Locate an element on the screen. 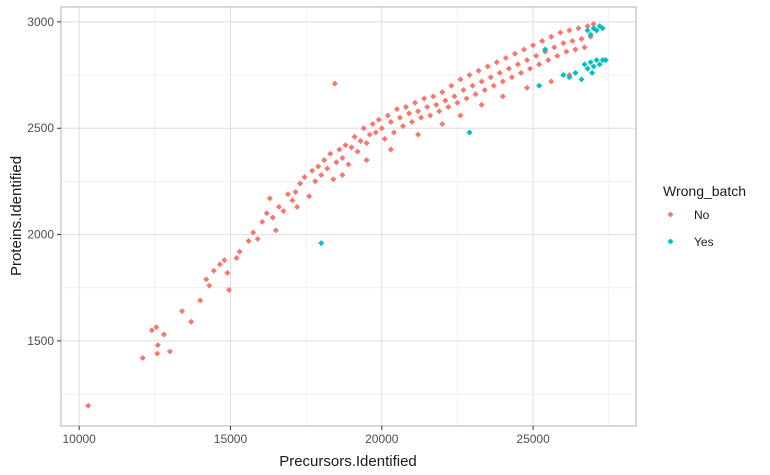 The height and width of the screenshot is (475, 770). y-axis-ticks: 1500 2000 2500 3000 is located at coordinates (44, 181).